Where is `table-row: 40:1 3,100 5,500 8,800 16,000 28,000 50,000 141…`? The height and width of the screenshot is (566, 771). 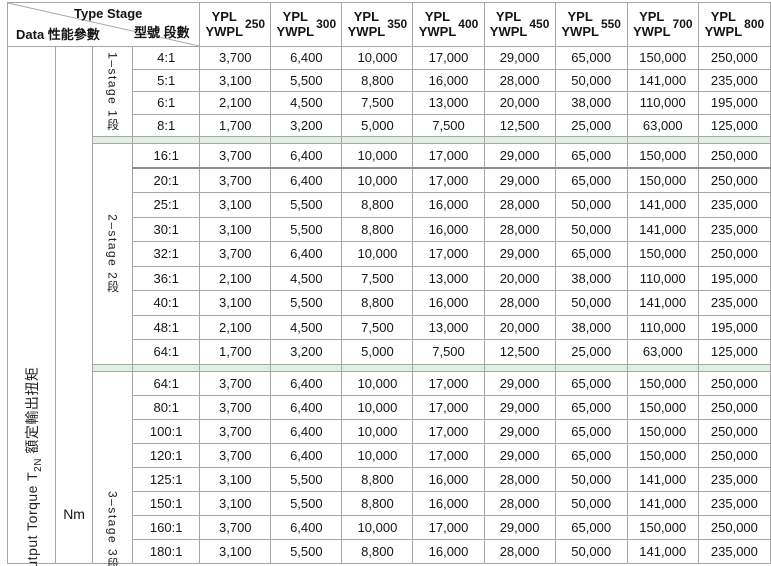 table-row: 40:1 3,100 5,500 8,800 16,000 28,000 50,000 141… is located at coordinates (389, 303).